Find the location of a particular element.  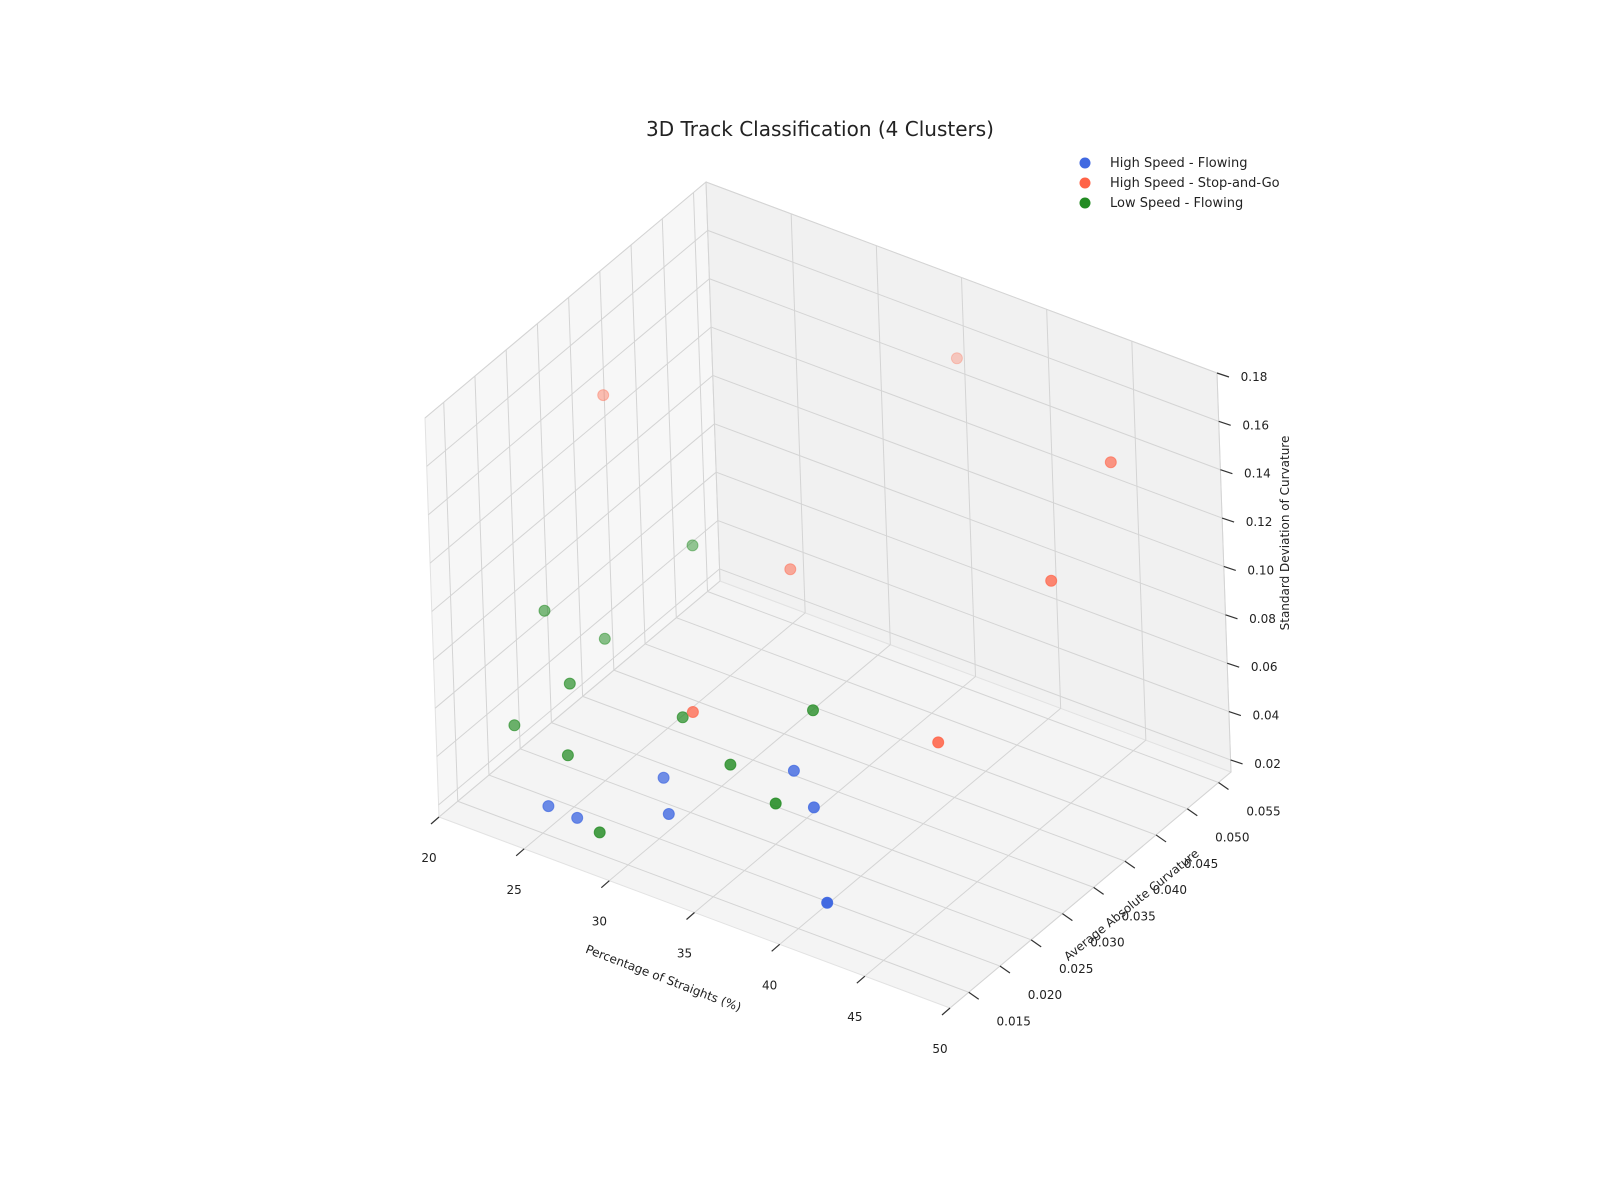

x-tick-label: 25 is located at coordinates (514, 890).